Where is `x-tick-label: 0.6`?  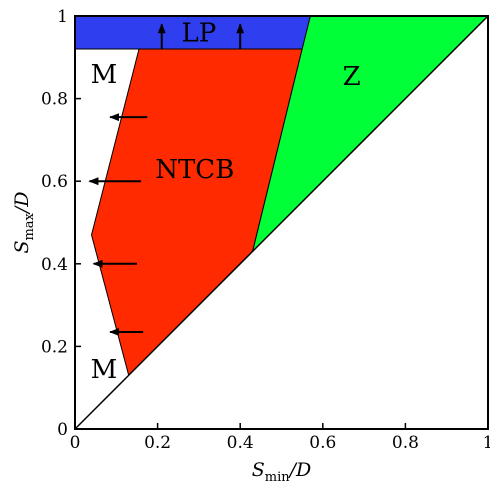
x-tick-label: 0.6 is located at coordinates (322, 443).